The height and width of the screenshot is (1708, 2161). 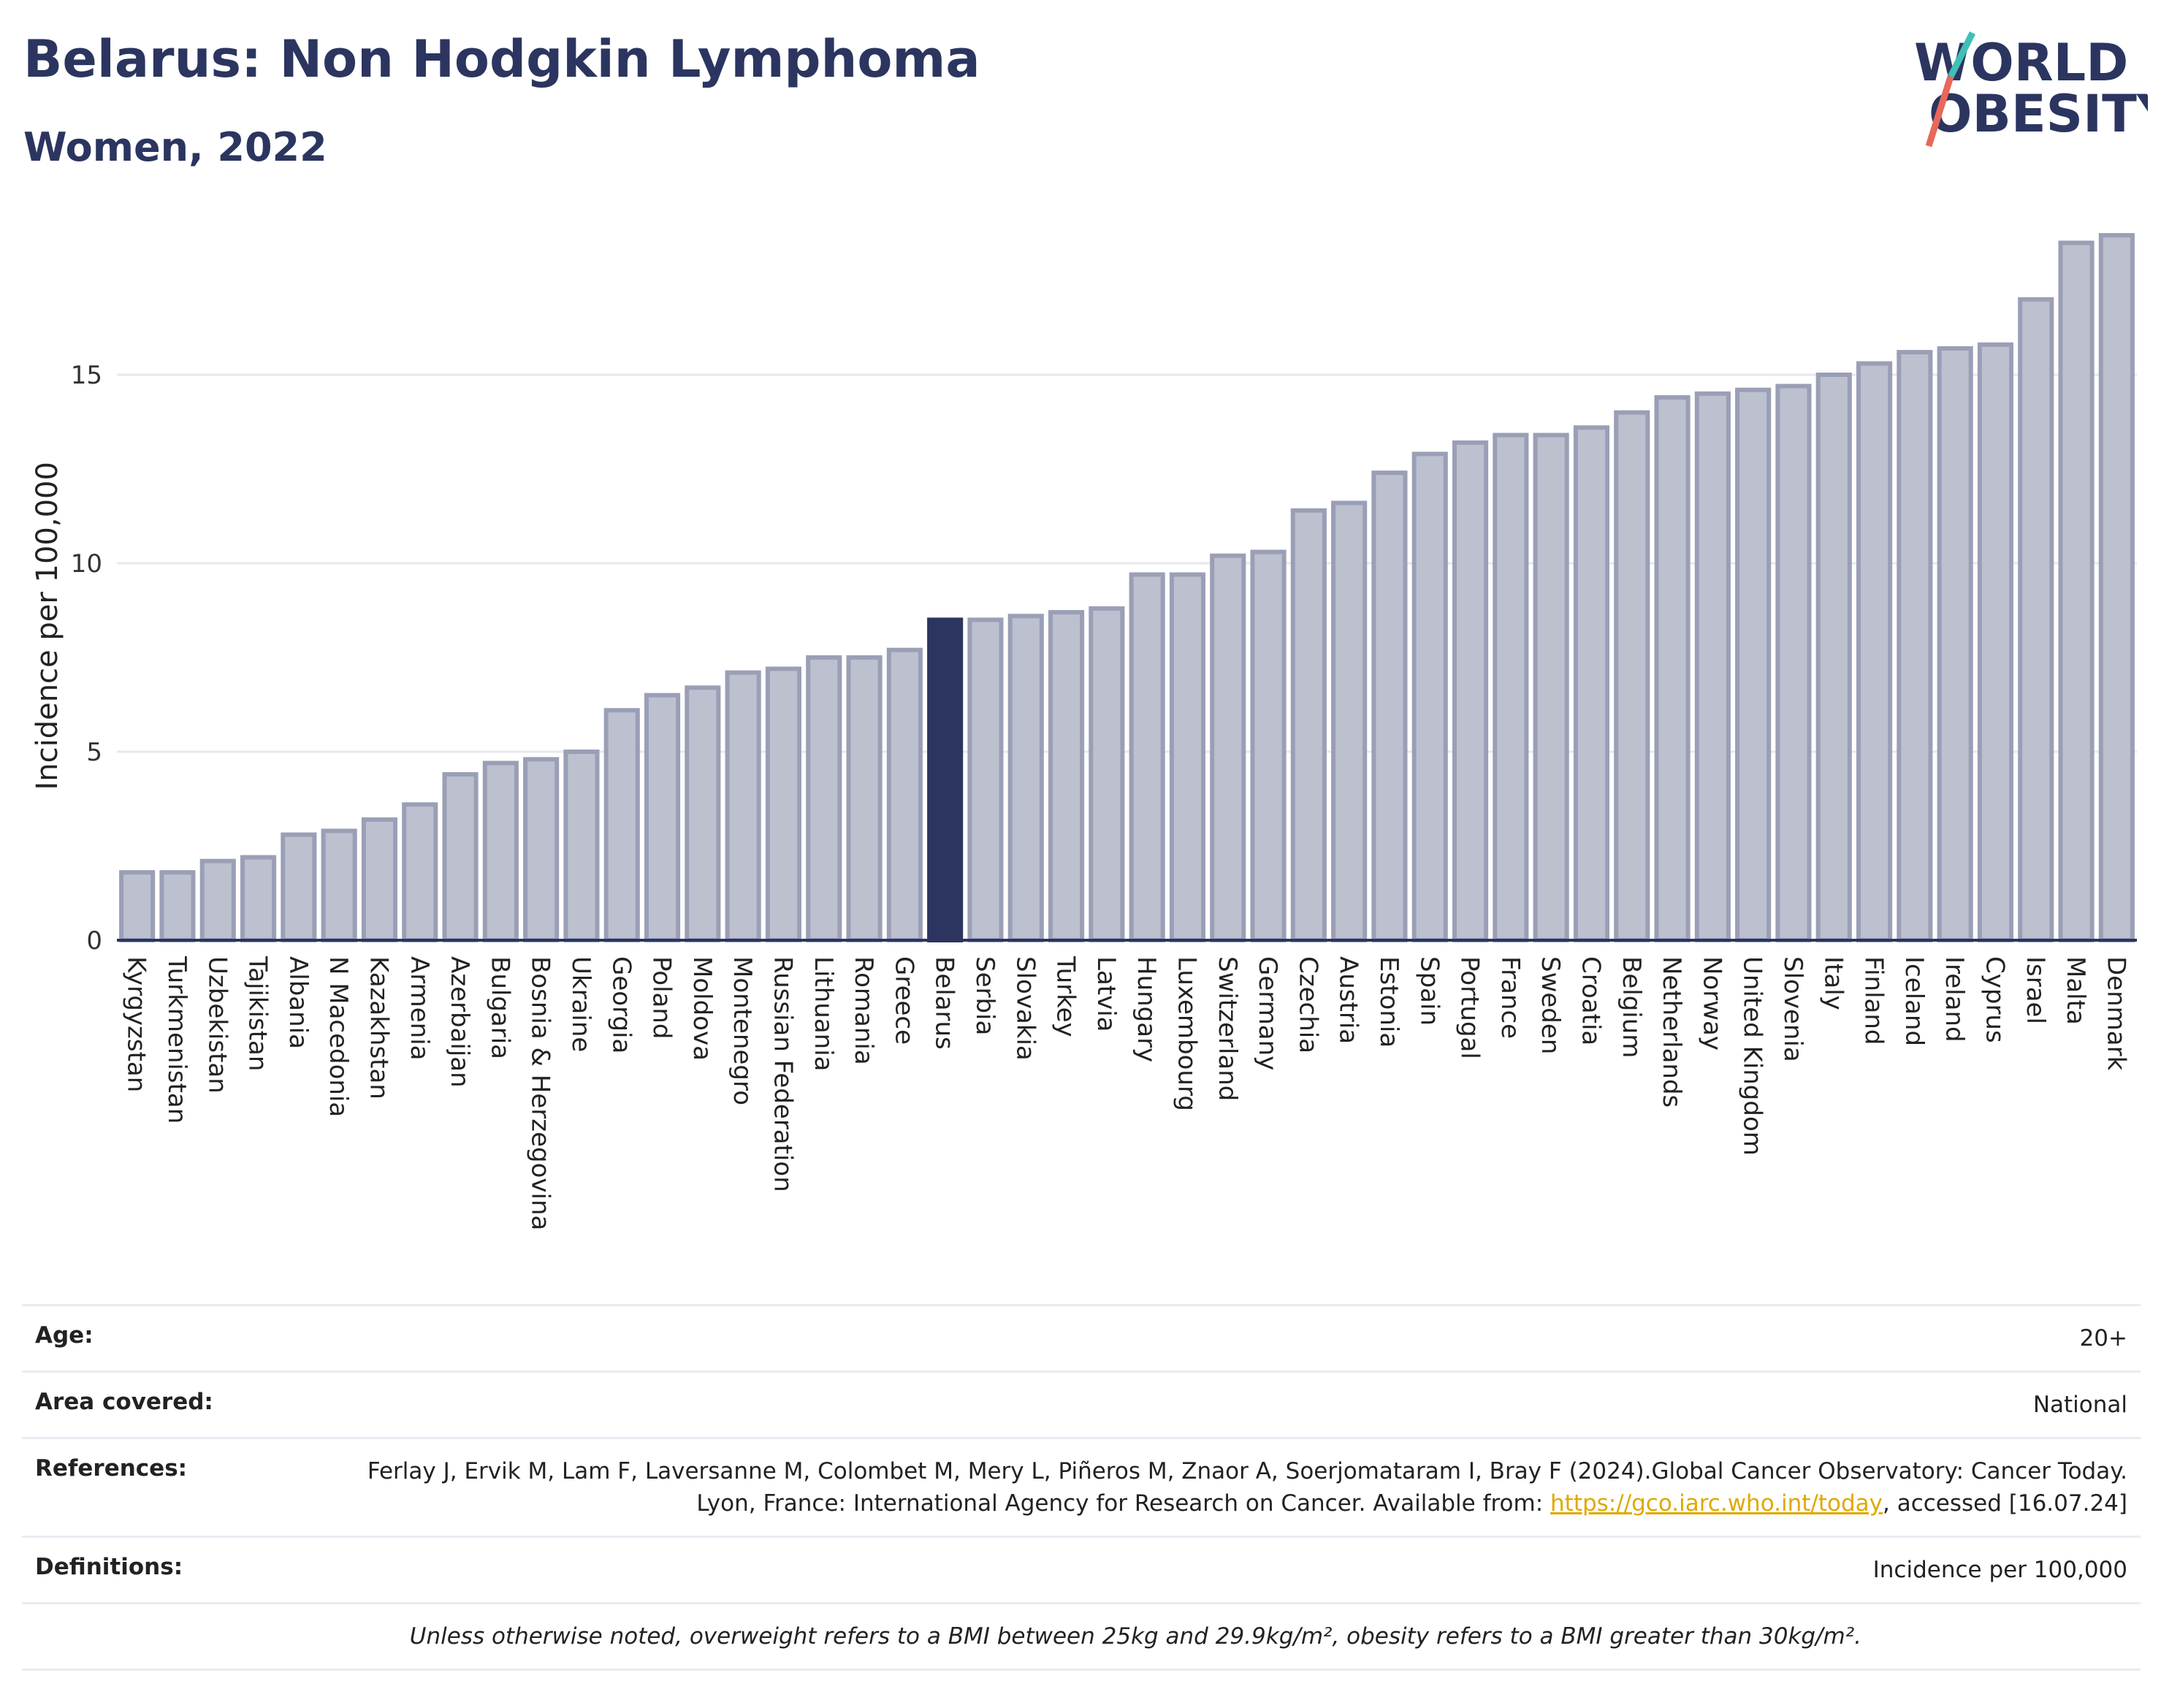 What do you see at coordinates (2076, 591) in the screenshot?
I see `bar-malta` at bounding box center [2076, 591].